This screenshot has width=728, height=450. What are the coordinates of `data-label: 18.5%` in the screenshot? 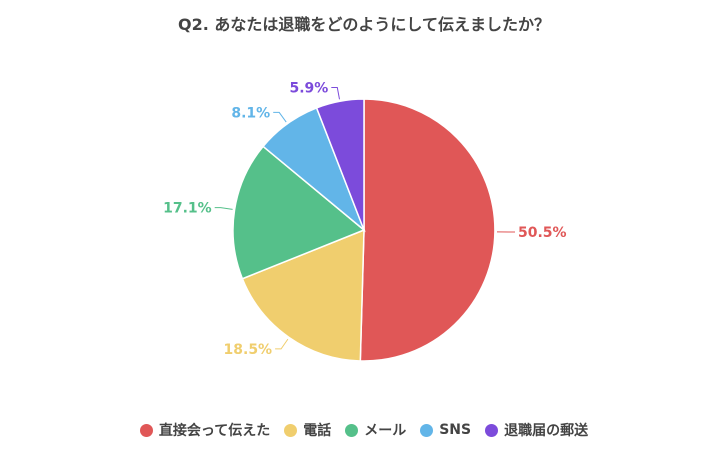 It's located at (248, 350).